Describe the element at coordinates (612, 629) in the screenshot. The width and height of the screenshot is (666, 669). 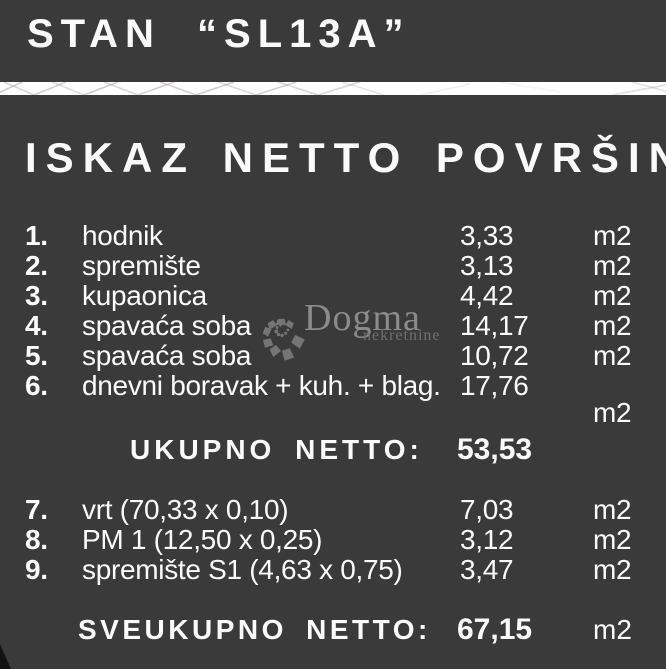
I see `grand-total-unit: m2` at that location.